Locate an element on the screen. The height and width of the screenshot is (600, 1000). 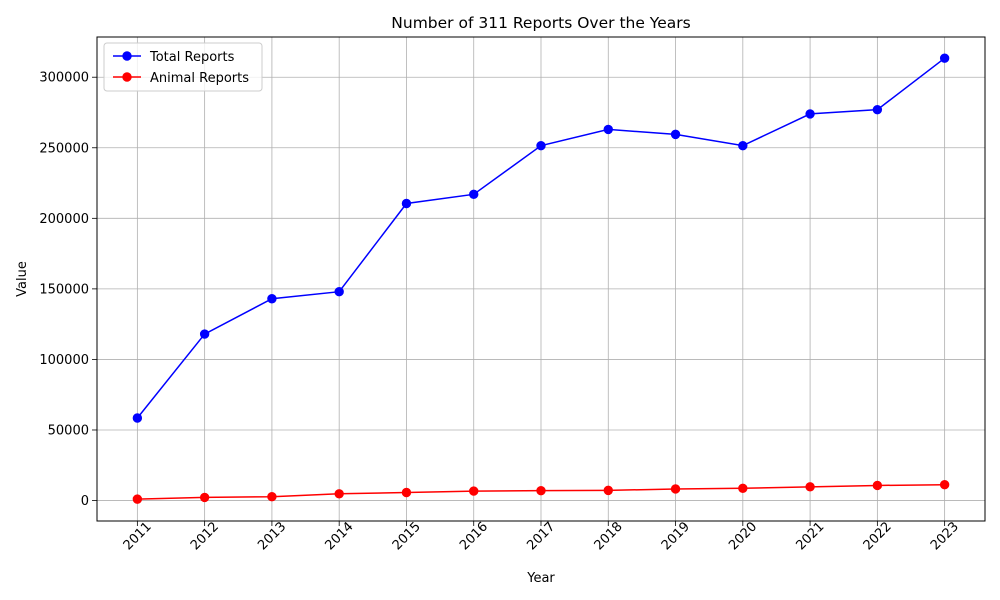
legend-frame is located at coordinates (183, 67).